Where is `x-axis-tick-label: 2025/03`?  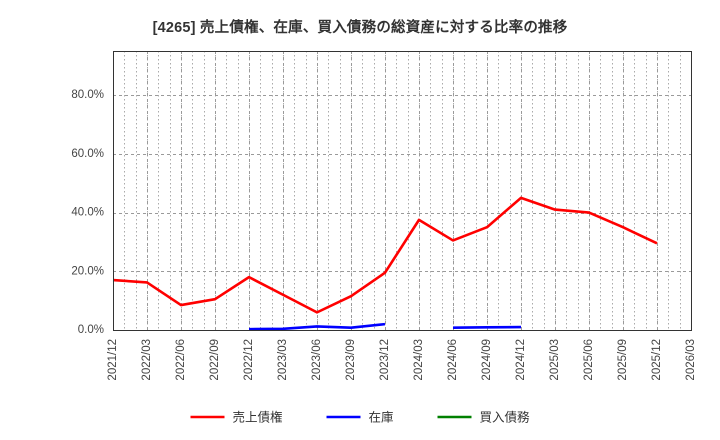 x-axis-tick-label: 2025/03 is located at coordinates (555, 360).